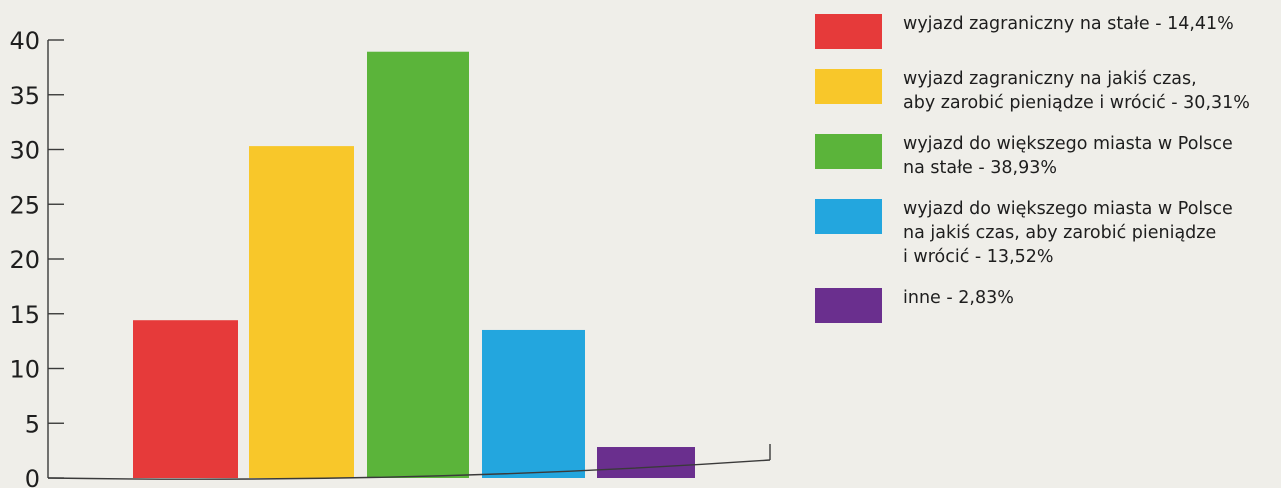  What do you see at coordinates (409, 469) in the screenshot?
I see `x-axis-line` at bounding box center [409, 469].